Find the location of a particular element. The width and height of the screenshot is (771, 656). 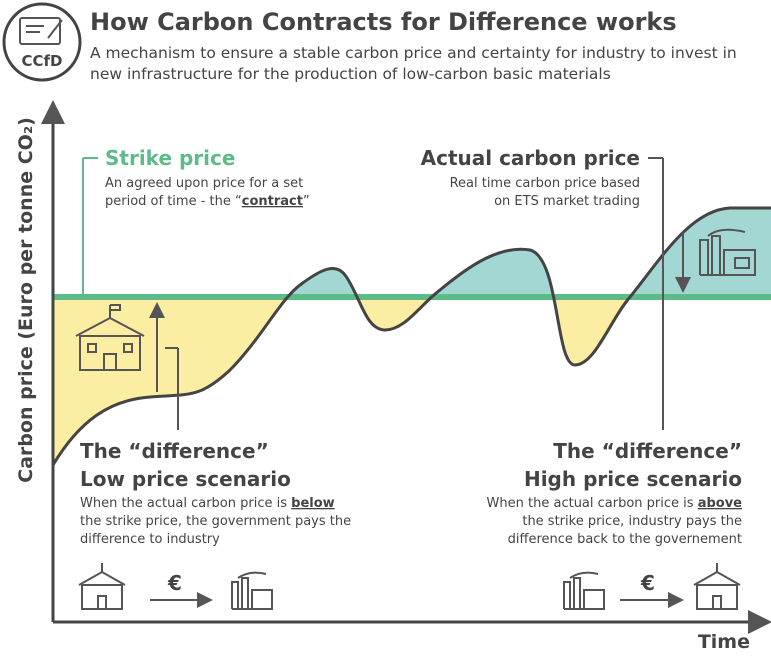

low-text: When the actual carbon price is below is located at coordinates (207, 503).